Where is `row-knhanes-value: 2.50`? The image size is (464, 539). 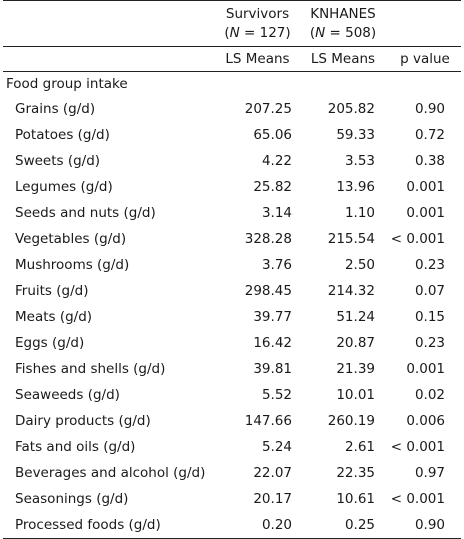 row-knhanes-value: 2.50 is located at coordinates (359, 265).